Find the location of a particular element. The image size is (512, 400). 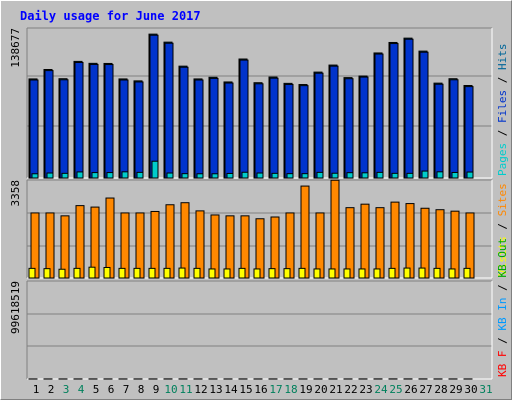

legend-entry: Sites is located at coordinates (502, 203).